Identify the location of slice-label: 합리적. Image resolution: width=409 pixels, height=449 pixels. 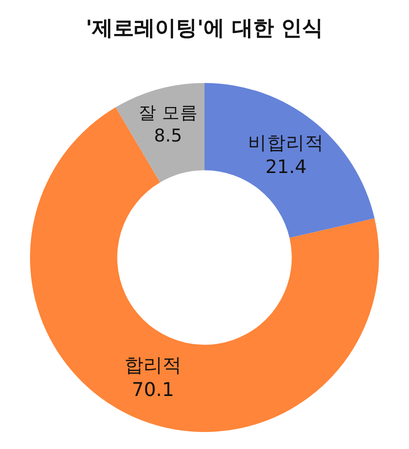
(153, 365).